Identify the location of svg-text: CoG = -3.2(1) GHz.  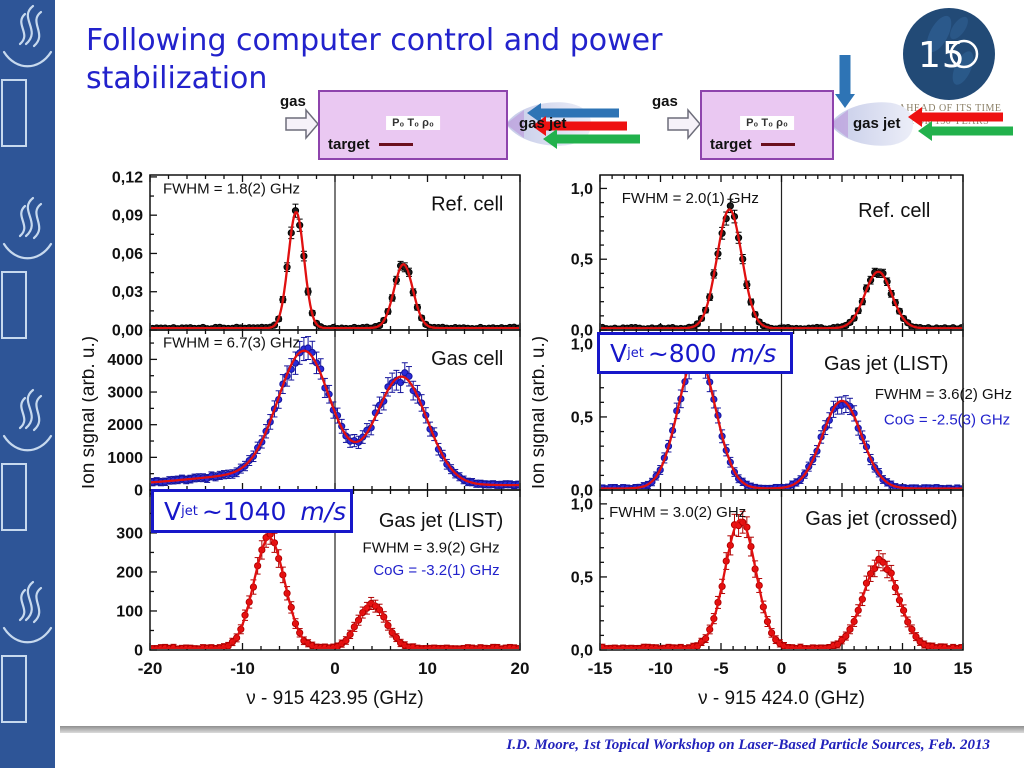
(436, 570).